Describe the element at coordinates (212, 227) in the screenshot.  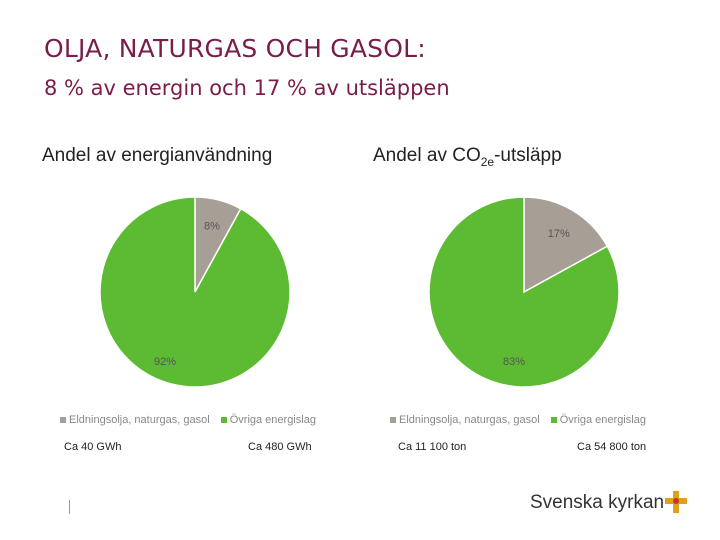
I see `pie-label-fossil: 8%` at that location.